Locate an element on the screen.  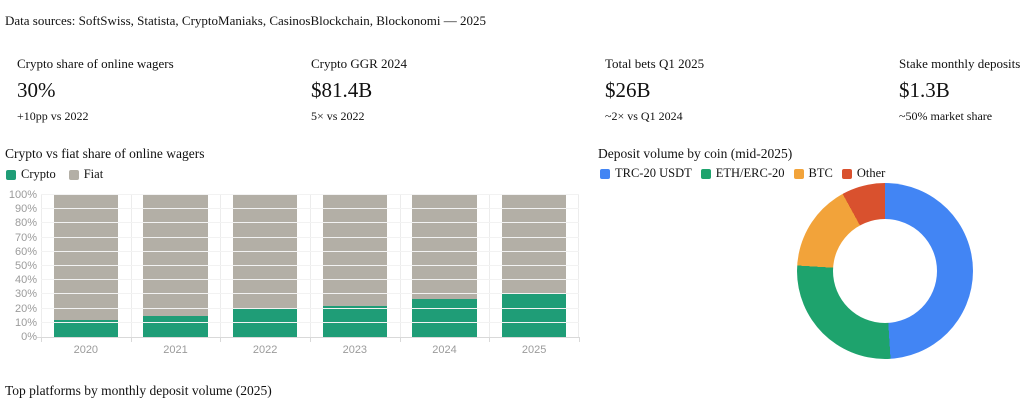
y-tick-label: 40% is located at coordinates (25, 280).